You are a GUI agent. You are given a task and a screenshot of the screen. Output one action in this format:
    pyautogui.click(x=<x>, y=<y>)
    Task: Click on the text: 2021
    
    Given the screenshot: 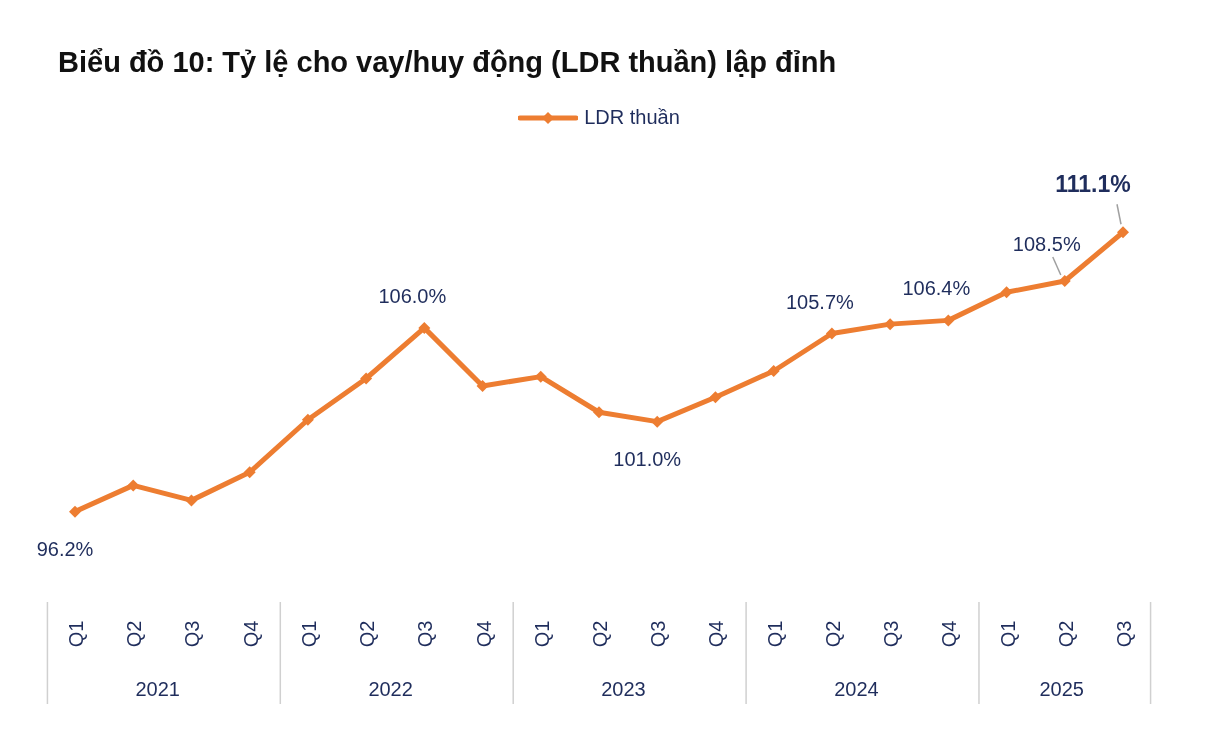 What is the action you would take?
    pyautogui.click(x=157, y=689)
    